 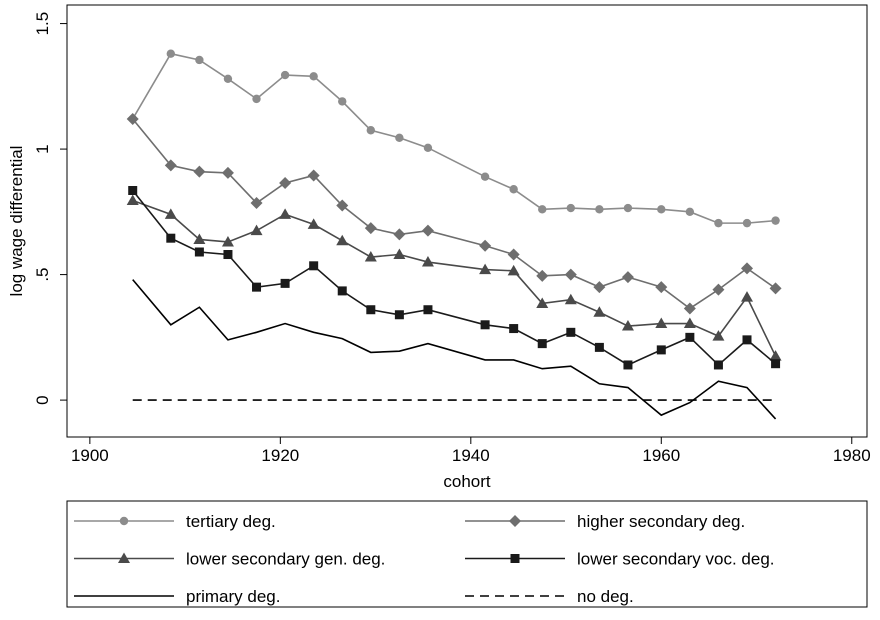 I want to click on x-axis-label: cohort, so click(x=467, y=481).